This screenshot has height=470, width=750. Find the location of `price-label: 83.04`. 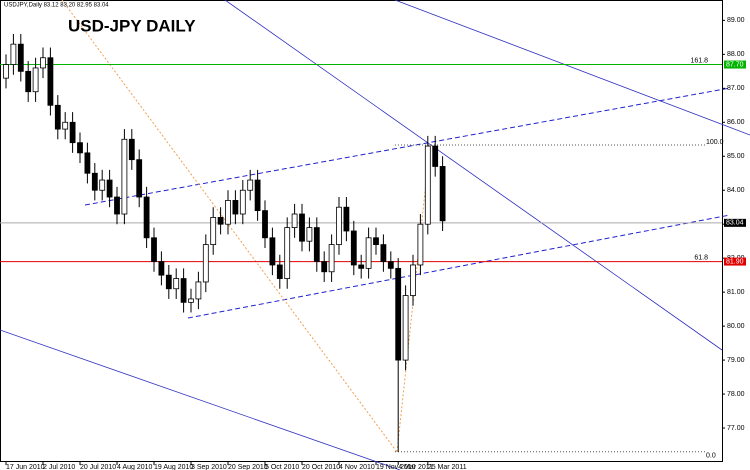

price-label: 83.04 is located at coordinates (735, 223).